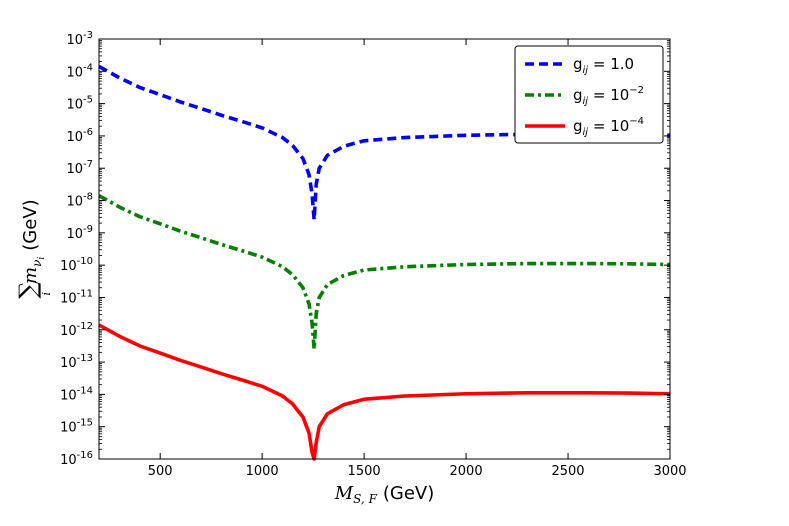 This screenshot has height=526, width=789. What do you see at coordinates (37, 263) in the screenshot?
I see `y-axis-label-nu: ν` at bounding box center [37, 263].